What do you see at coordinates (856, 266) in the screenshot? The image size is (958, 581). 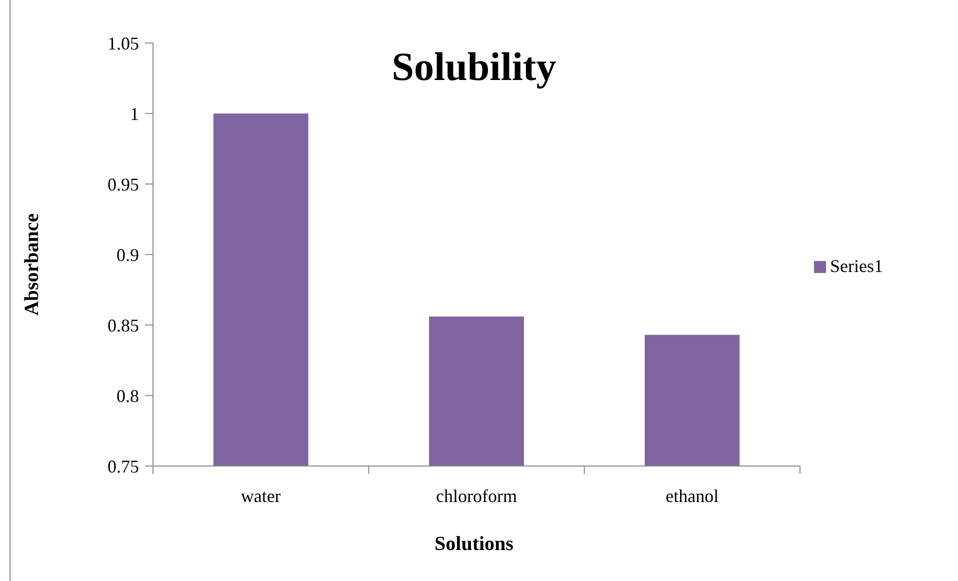 I see `legend-label: Series1` at bounding box center [856, 266].